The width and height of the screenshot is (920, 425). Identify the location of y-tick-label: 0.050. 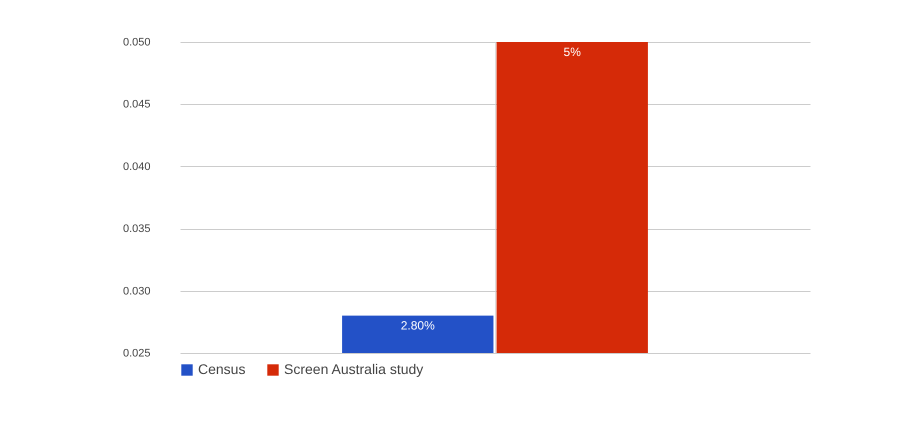
(136, 42).